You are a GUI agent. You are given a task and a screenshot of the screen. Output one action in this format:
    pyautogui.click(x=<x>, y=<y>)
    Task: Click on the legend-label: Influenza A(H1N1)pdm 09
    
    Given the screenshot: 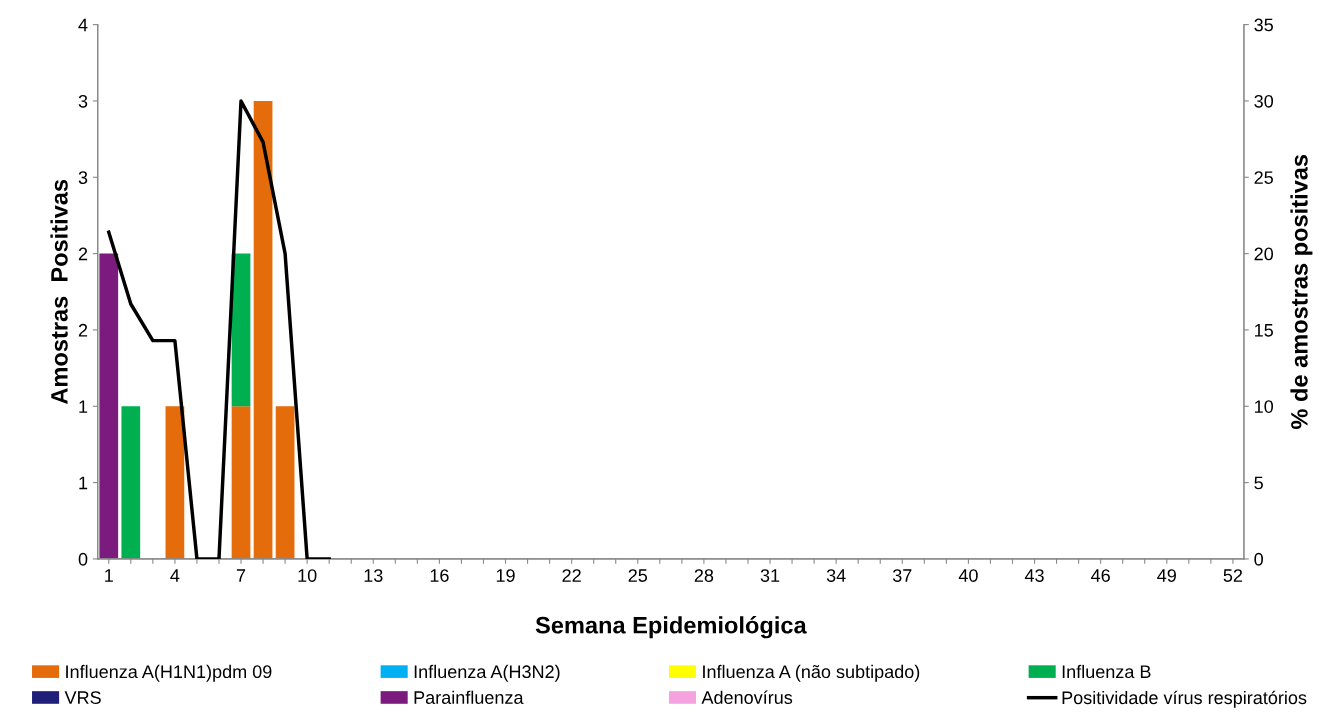 What is the action you would take?
    pyautogui.click(x=169, y=673)
    